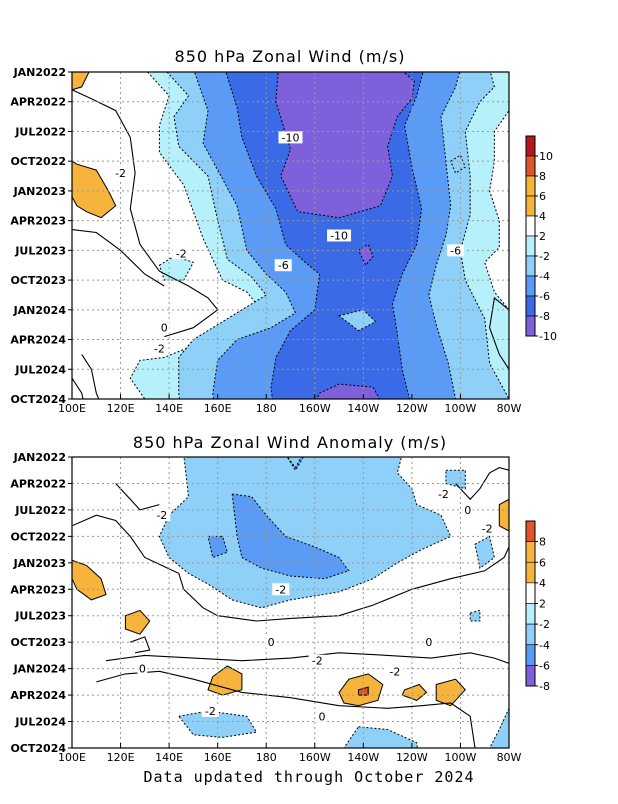  Describe the element at coordinates (363, 757) in the screenshot. I see `x-tick-label: 140W` at that location.